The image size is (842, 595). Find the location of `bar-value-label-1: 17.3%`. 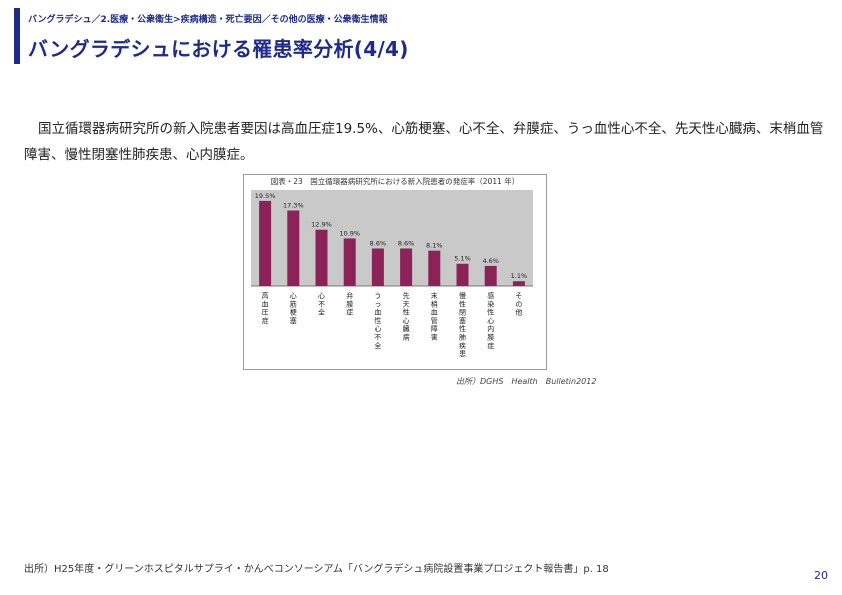

bar-value-label-1: 17.3% is located at coordinates (293, 206).